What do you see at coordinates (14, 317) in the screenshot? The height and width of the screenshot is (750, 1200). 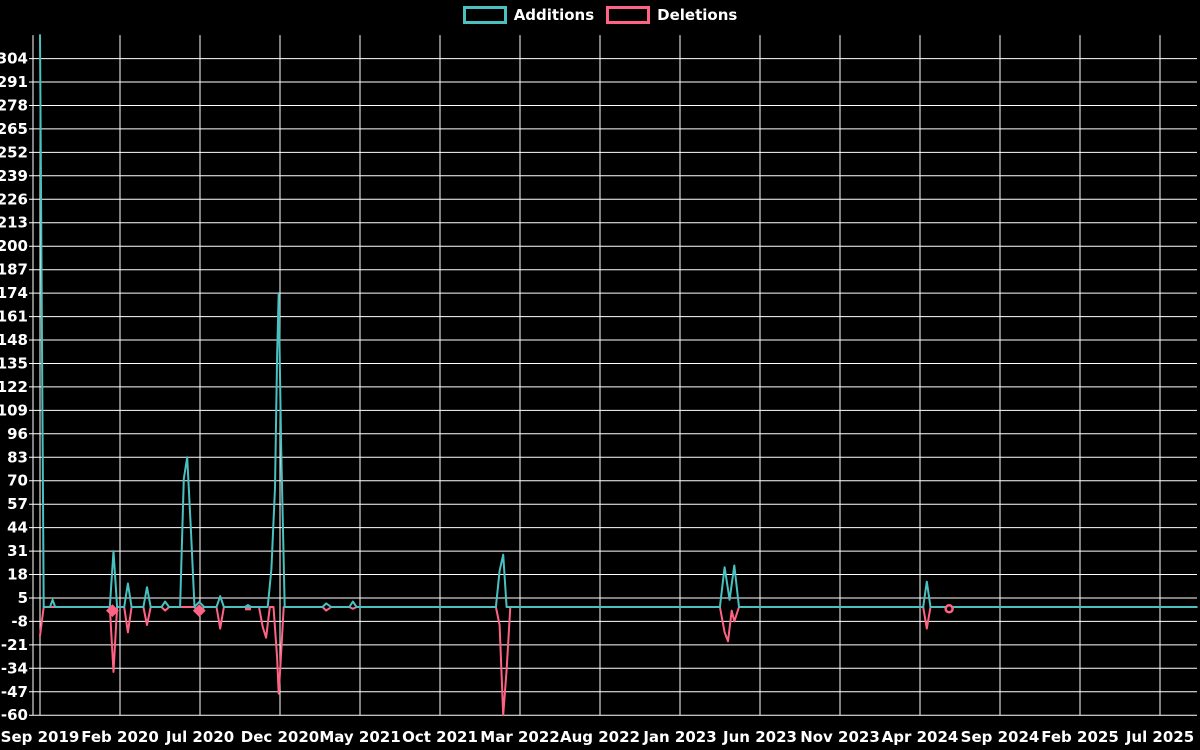 I see `y-axis-tick-label: 161` at bounding box center [14, 317].